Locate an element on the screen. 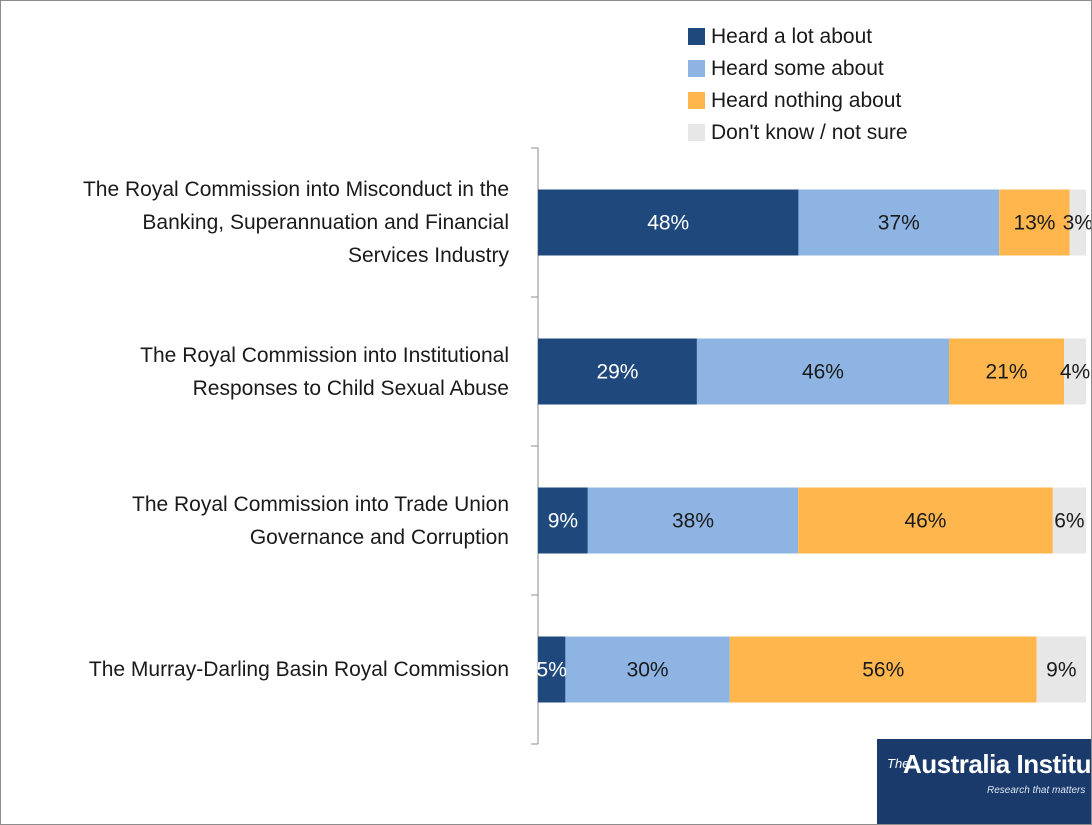  legend-swatch-heard-nothing-about is located at coordinates (696, 100).